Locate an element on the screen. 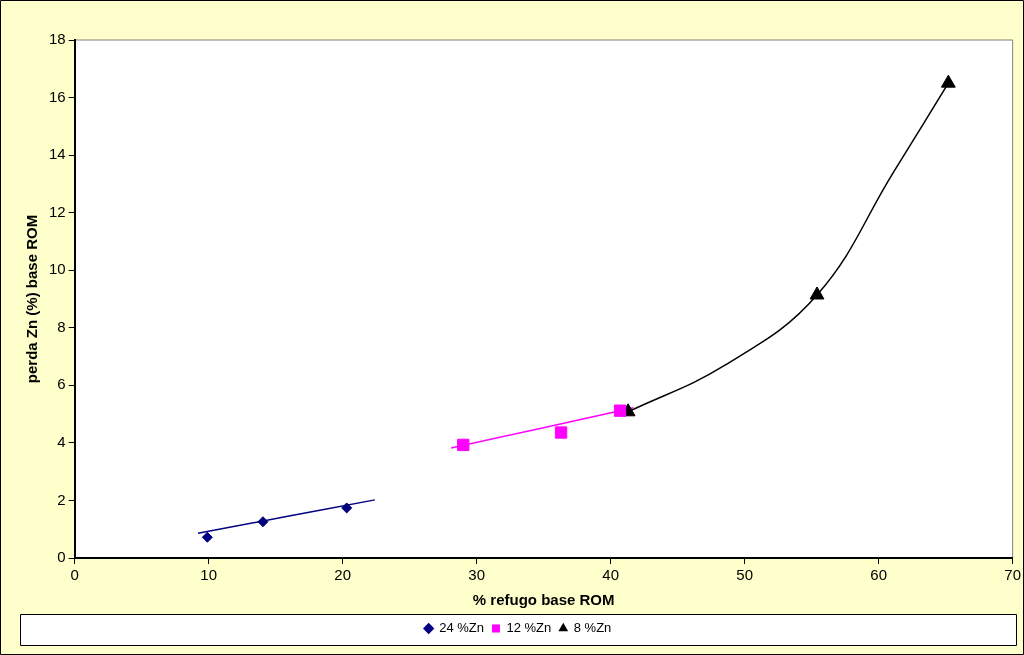 This screenshot has height=655, width=1024. x-tick-label: 30 is located at coordinates (477, 575).